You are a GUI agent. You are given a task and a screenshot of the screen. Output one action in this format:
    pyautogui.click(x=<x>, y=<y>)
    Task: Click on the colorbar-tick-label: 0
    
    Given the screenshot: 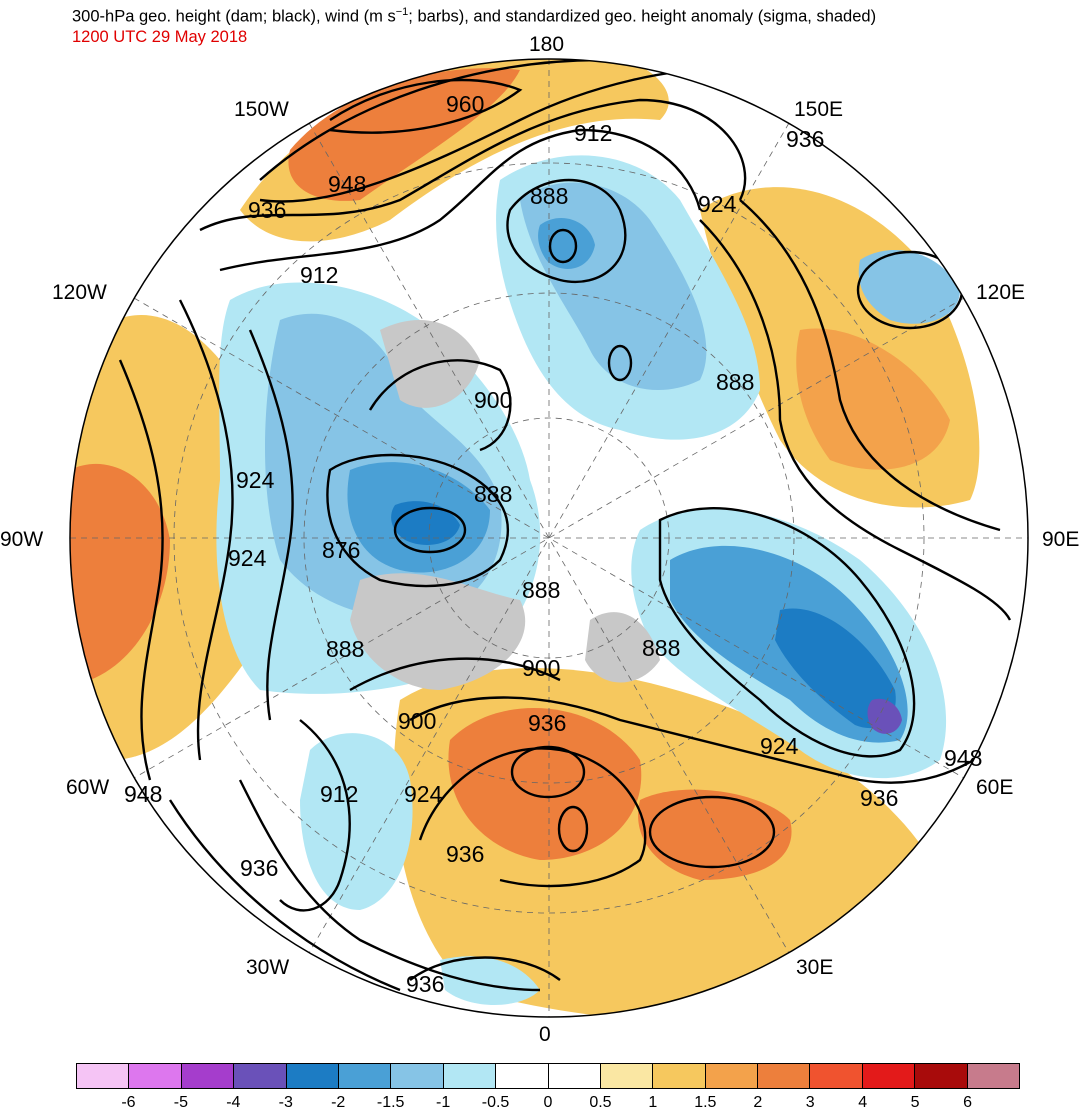 What is the action you would take?
    pyautogui.click(x=548, y=1102)
    